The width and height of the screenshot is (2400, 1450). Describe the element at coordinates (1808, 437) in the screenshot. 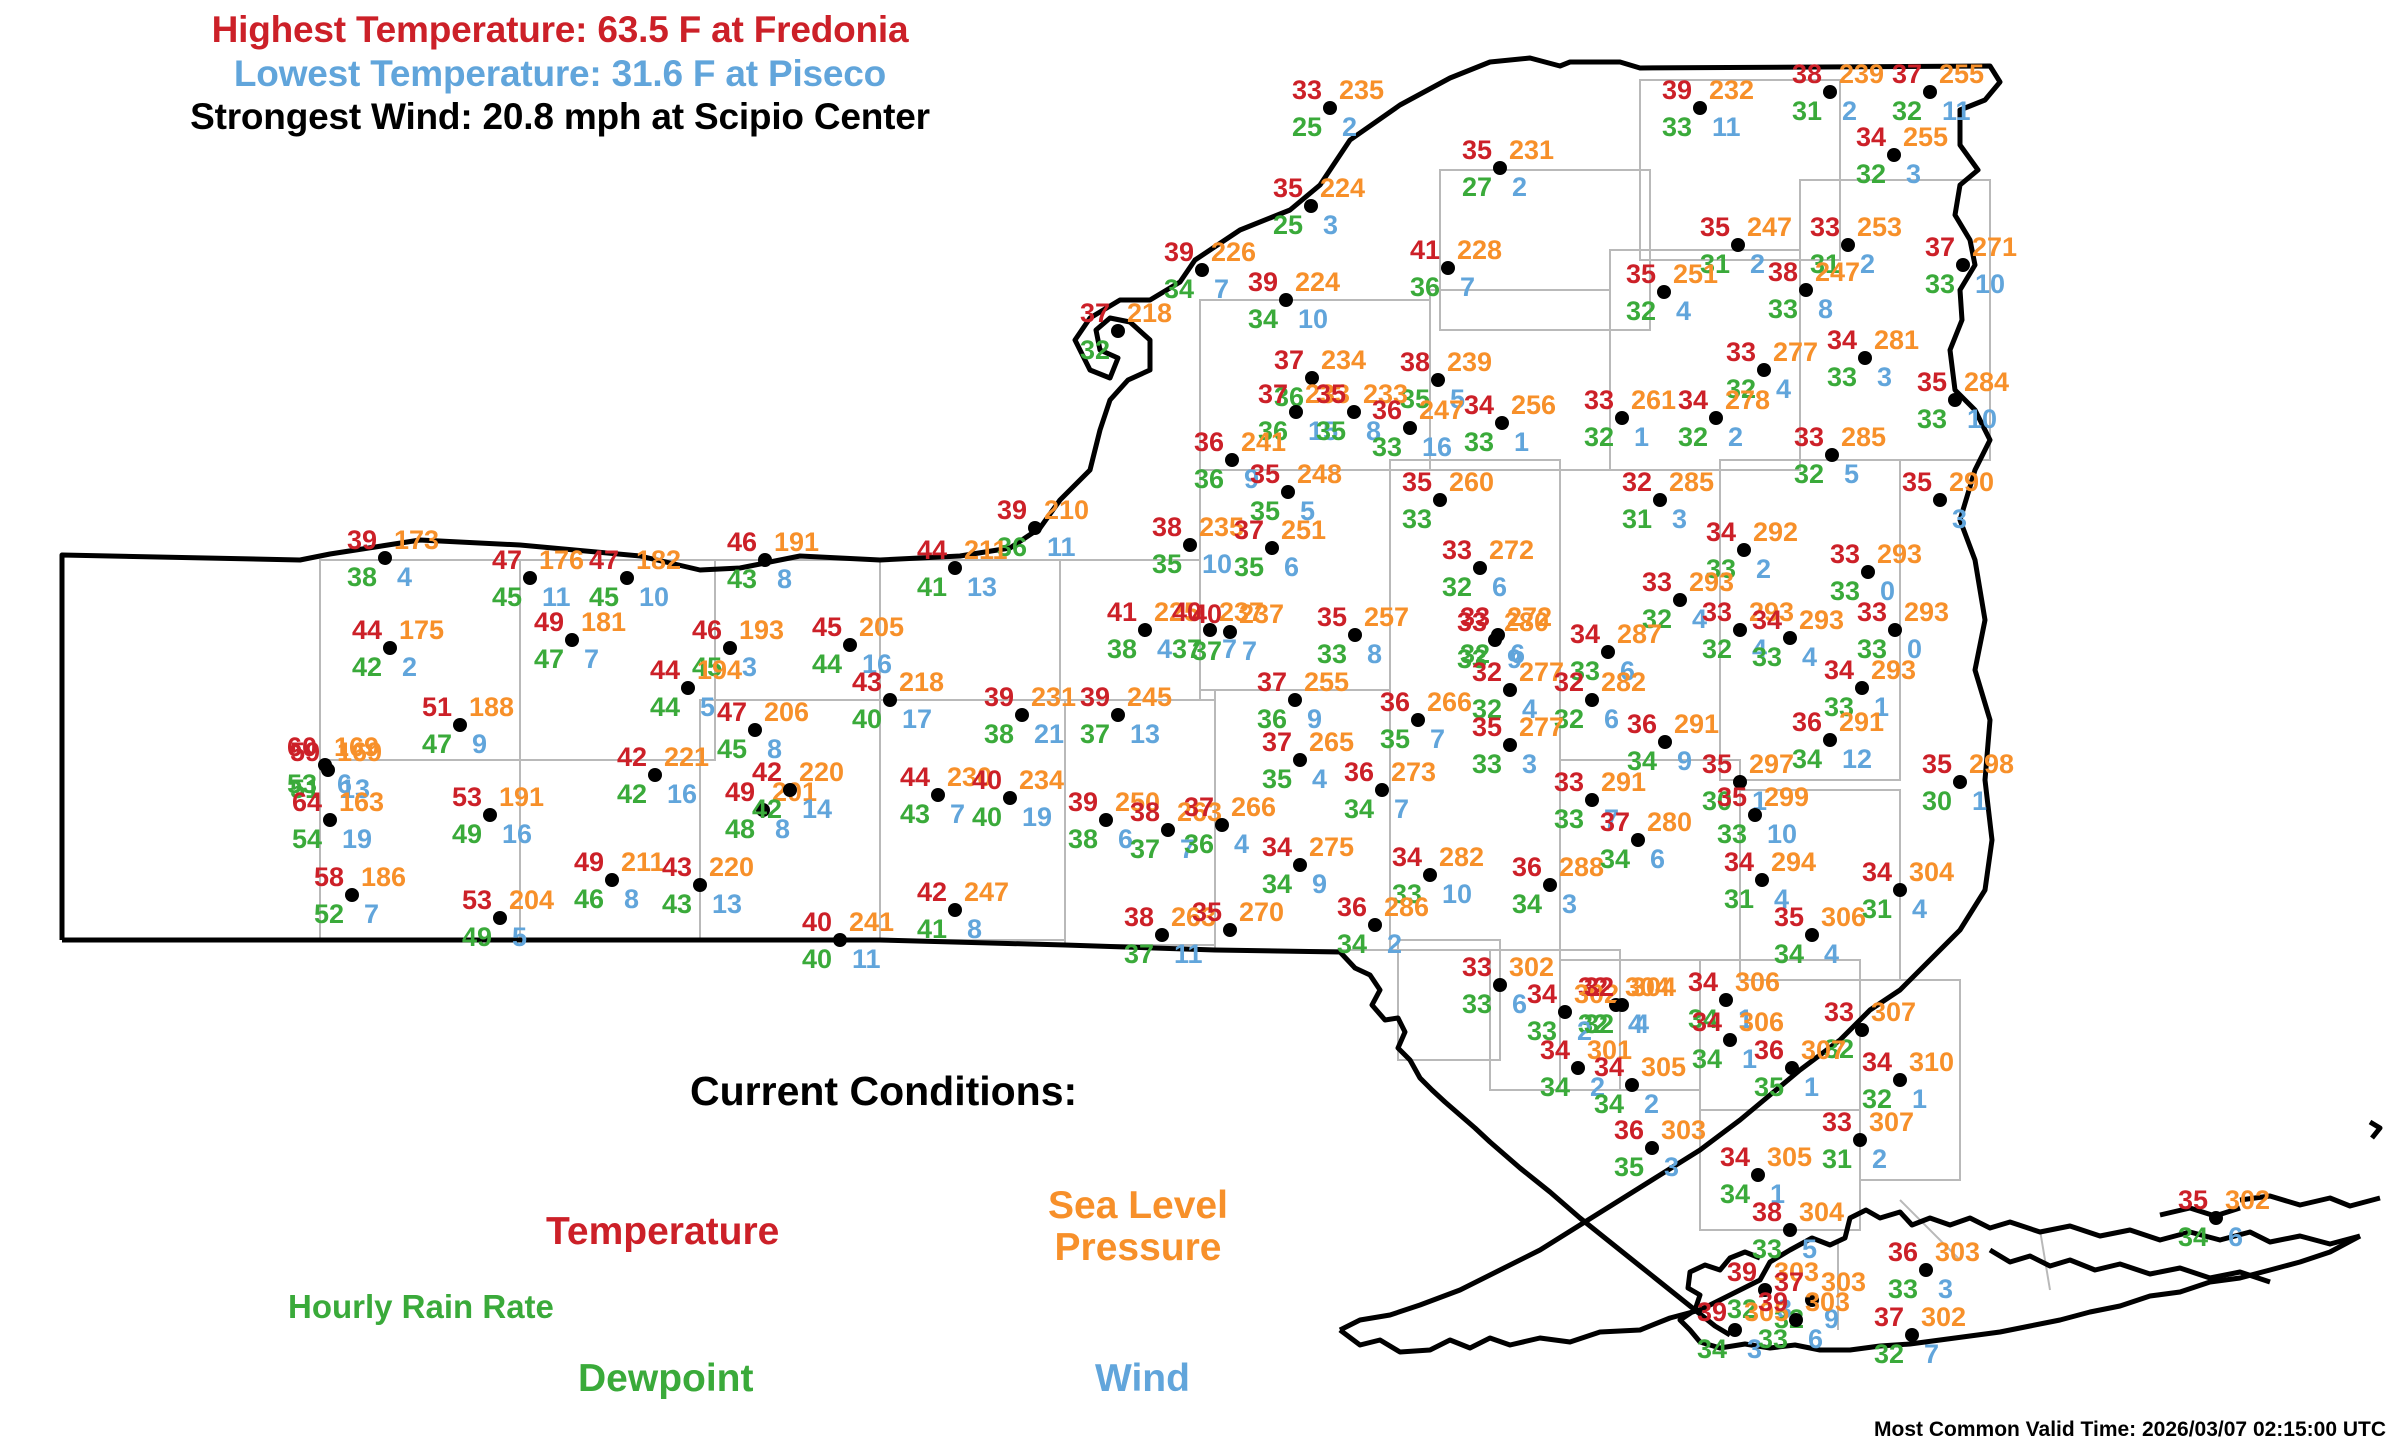

I see `station-temperature: 33` at that location.